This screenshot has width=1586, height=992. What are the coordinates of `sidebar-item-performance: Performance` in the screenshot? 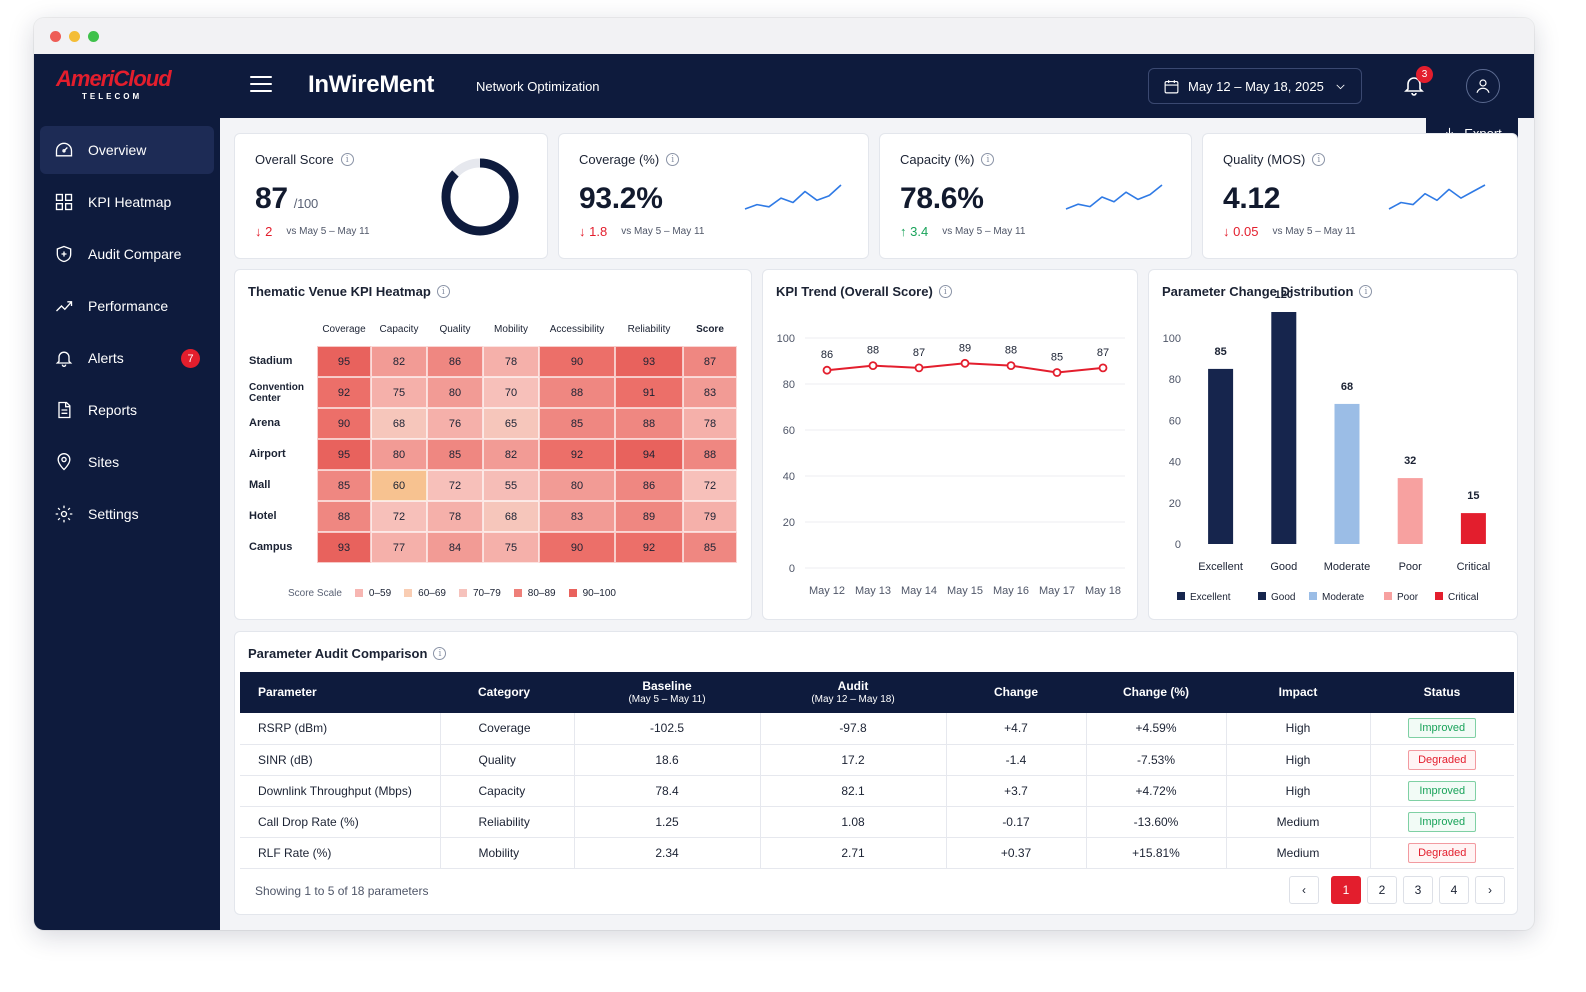 It's located at (127, 306).